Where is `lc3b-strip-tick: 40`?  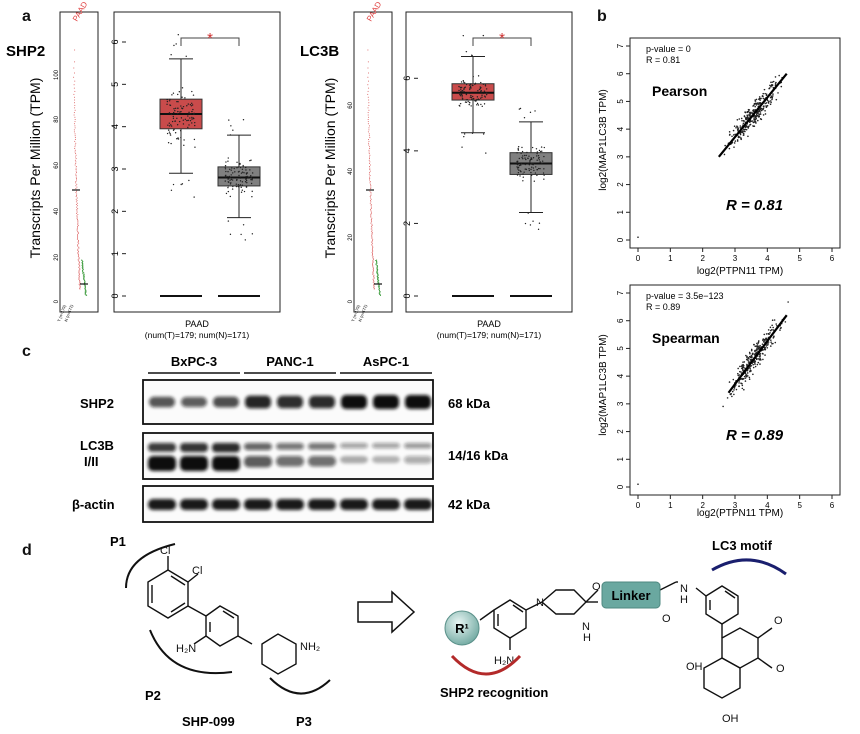
lc3b-strip-tick: 40 is located at coordinates (351, 170).